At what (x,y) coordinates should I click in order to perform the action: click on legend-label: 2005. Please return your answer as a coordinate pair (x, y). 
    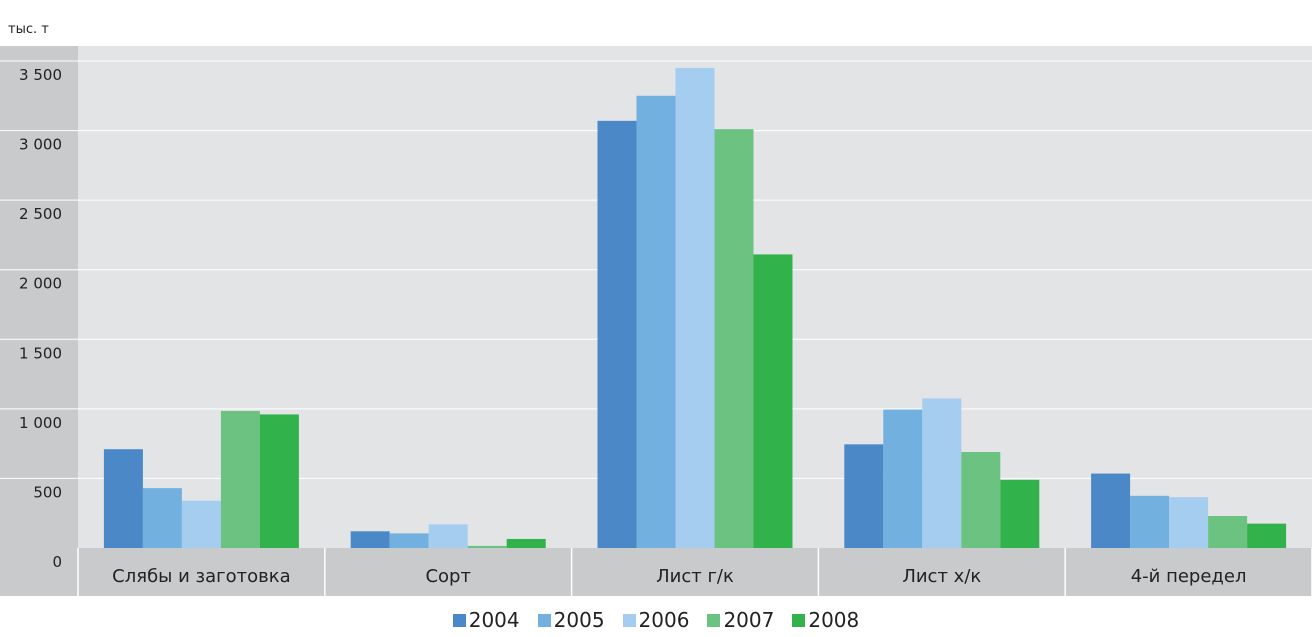
    Looking at the image, I should click on (579, 620).